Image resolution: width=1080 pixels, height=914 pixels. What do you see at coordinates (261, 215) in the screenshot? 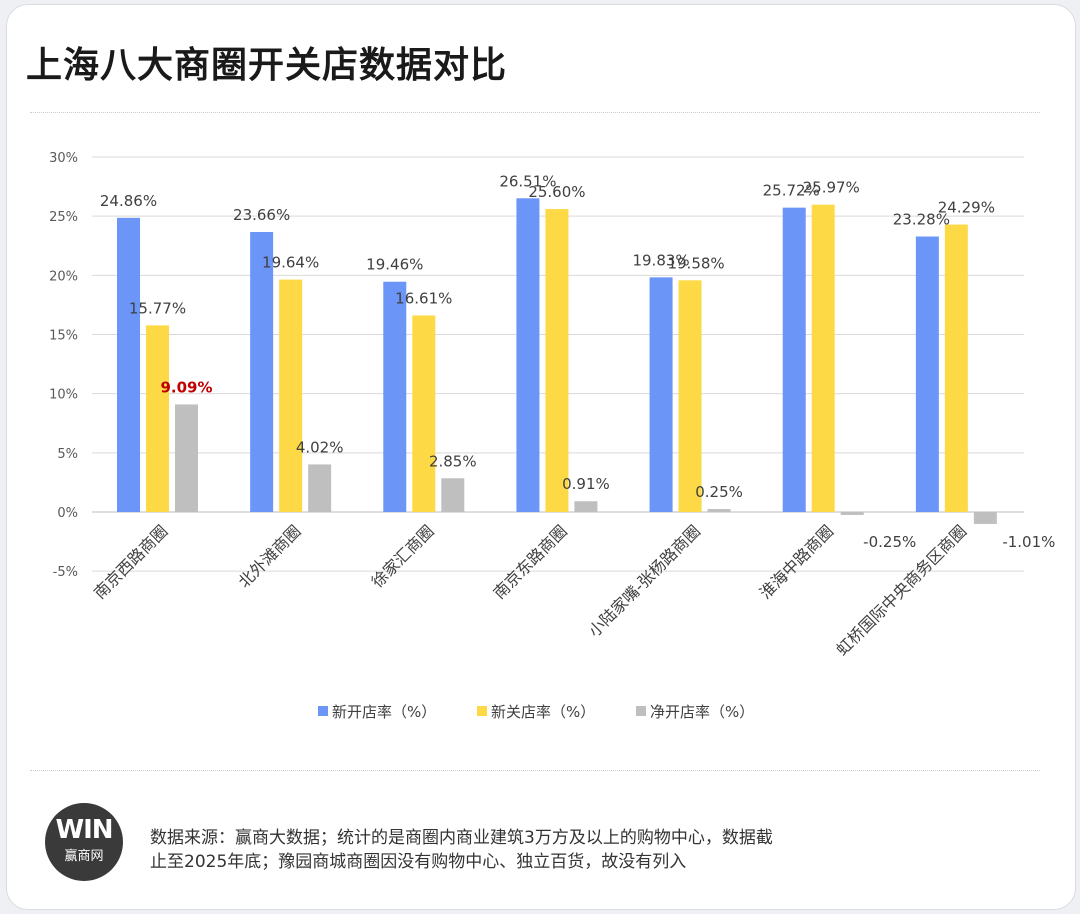
I see `data-label: 23.66%` at bounding box center [261, 215].